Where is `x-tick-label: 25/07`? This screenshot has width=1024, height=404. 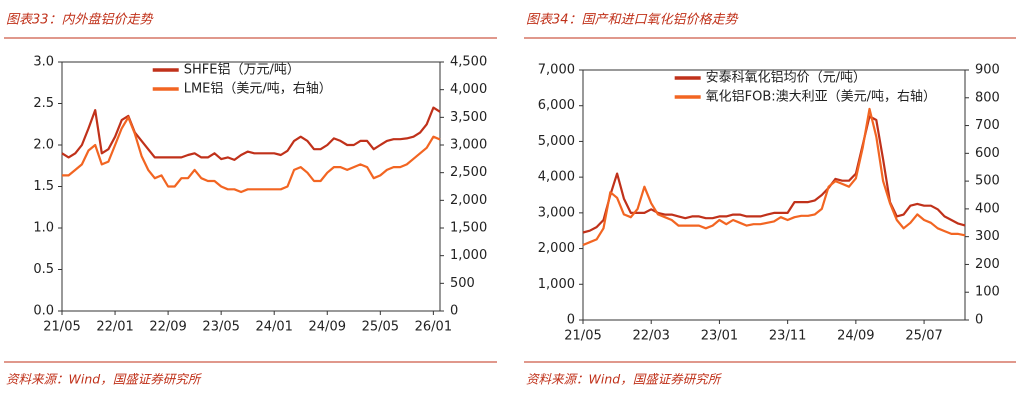 x-tick-label: 25/07 is located at coordinates (923, 336).